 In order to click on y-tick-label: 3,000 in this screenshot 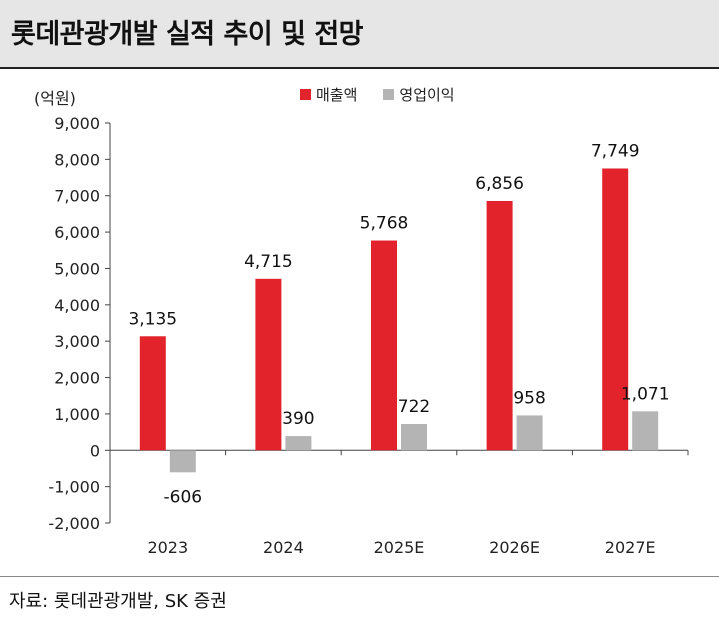, I will do `click(77, 341)`.